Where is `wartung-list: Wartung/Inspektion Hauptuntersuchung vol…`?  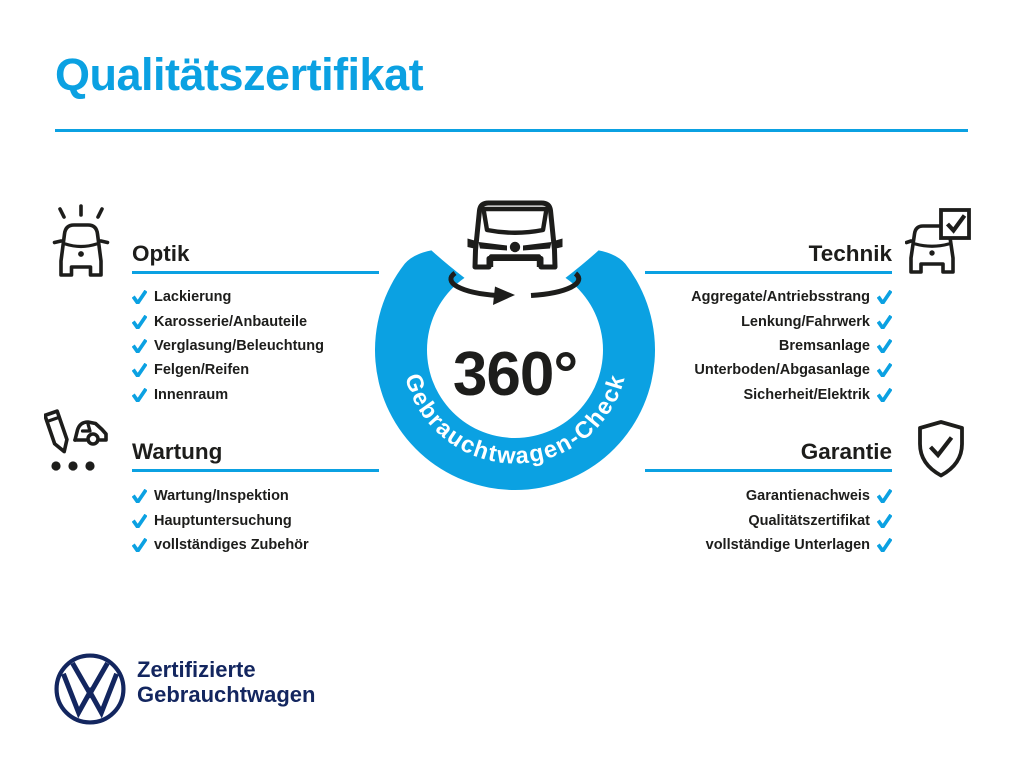 wartung-list: Wartung/Inspektion Hauptuntersuchung vol… is located at coordinates (220, 520).